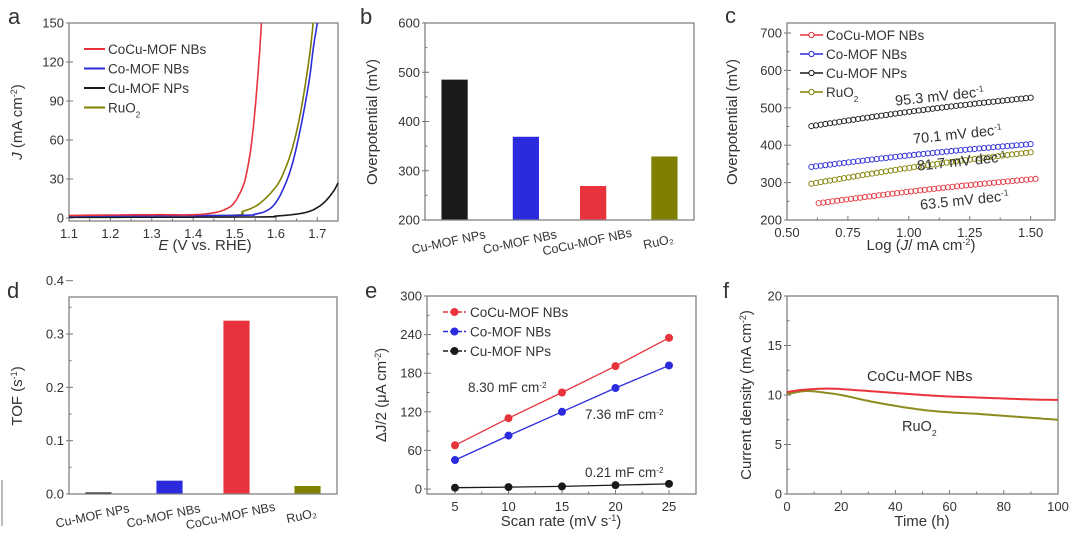 Image resolution: width=1080 pixels, height=542 pixels. What do you see at coordinates (847, 232) in the screenshot?
I see `x-tick-label: 0.75` at bounding box center [847, 232].